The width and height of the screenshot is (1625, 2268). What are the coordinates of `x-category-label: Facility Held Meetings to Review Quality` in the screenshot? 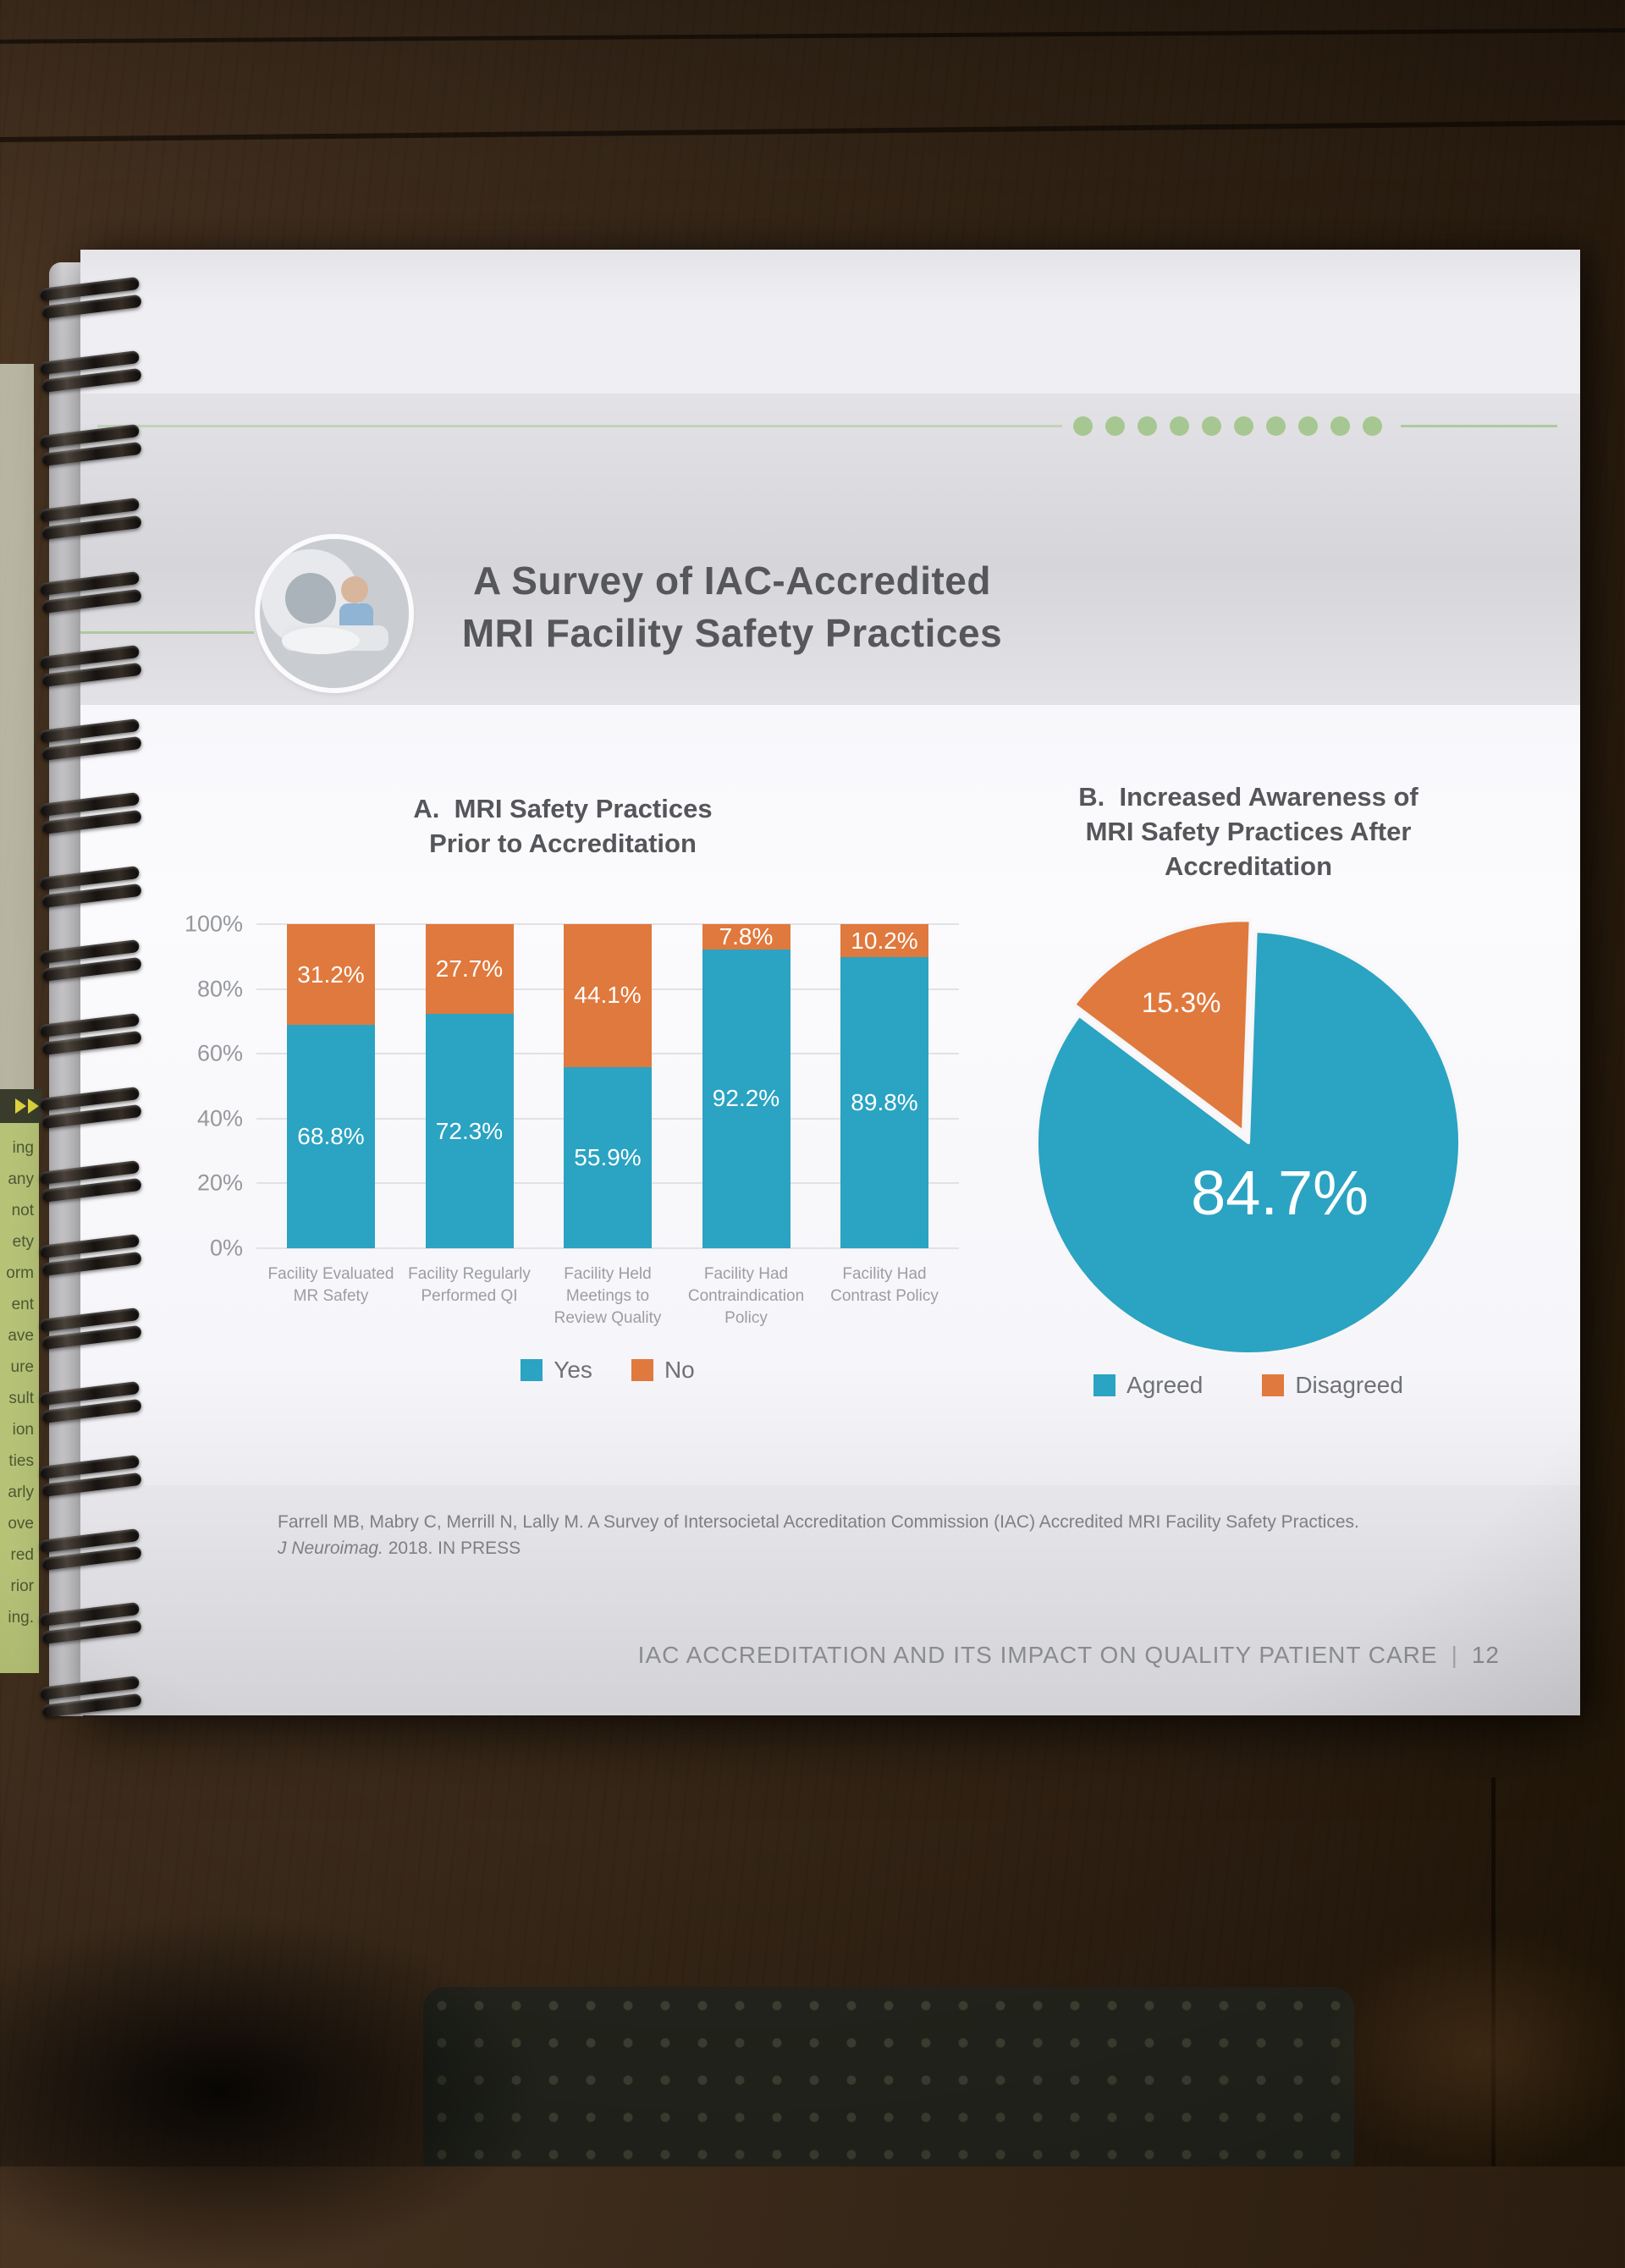 It's located at (608, 1296).